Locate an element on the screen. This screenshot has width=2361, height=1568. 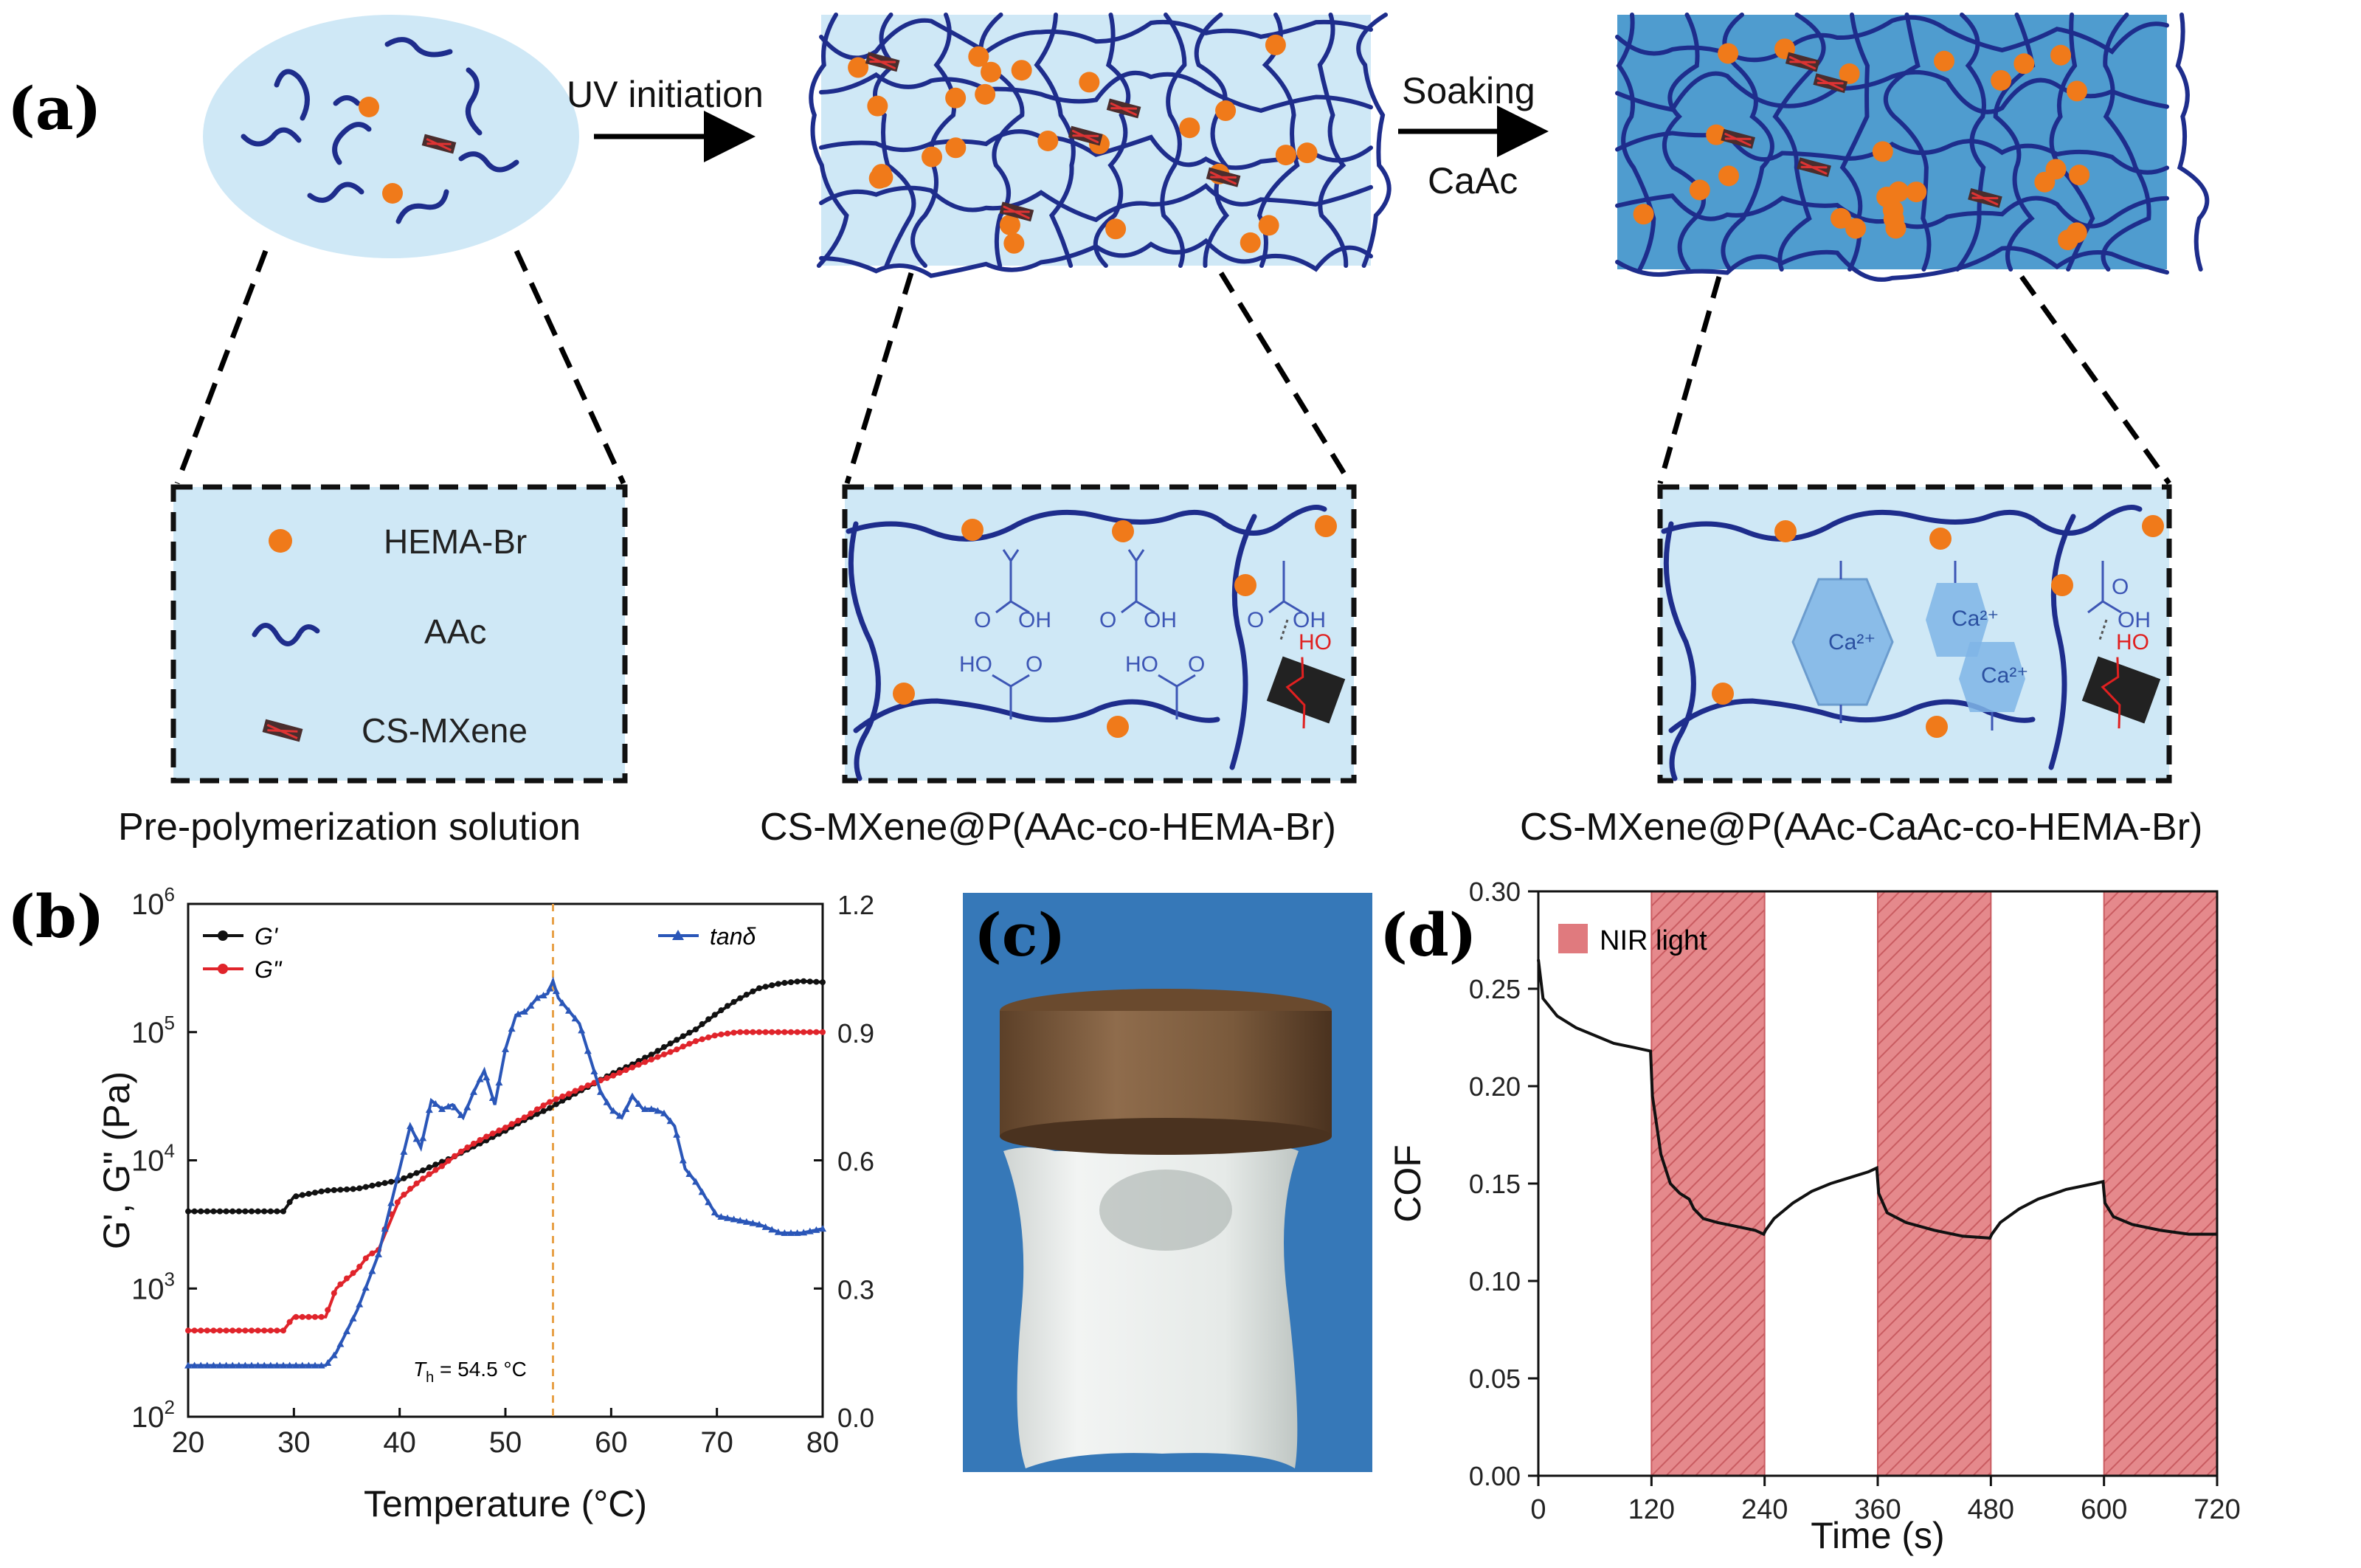
x-tick-label-d: 600 is located at coordinates (2104, 1509).